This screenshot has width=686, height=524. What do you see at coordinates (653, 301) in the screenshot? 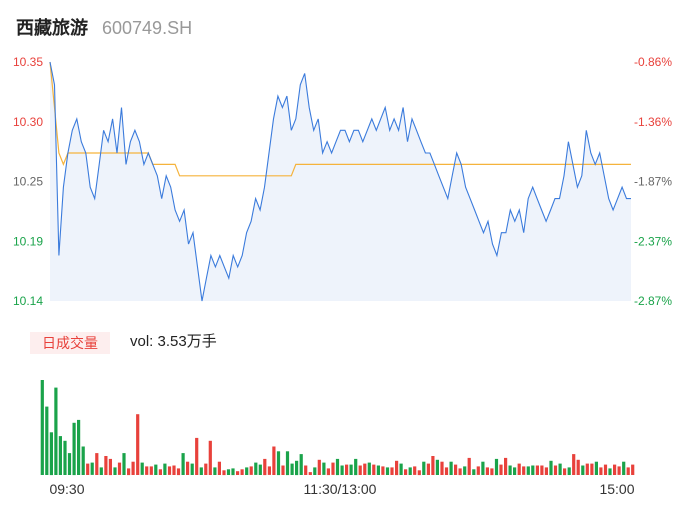
I see `y-right-tick-label: -2.87%` at bounding box center [653, 301].